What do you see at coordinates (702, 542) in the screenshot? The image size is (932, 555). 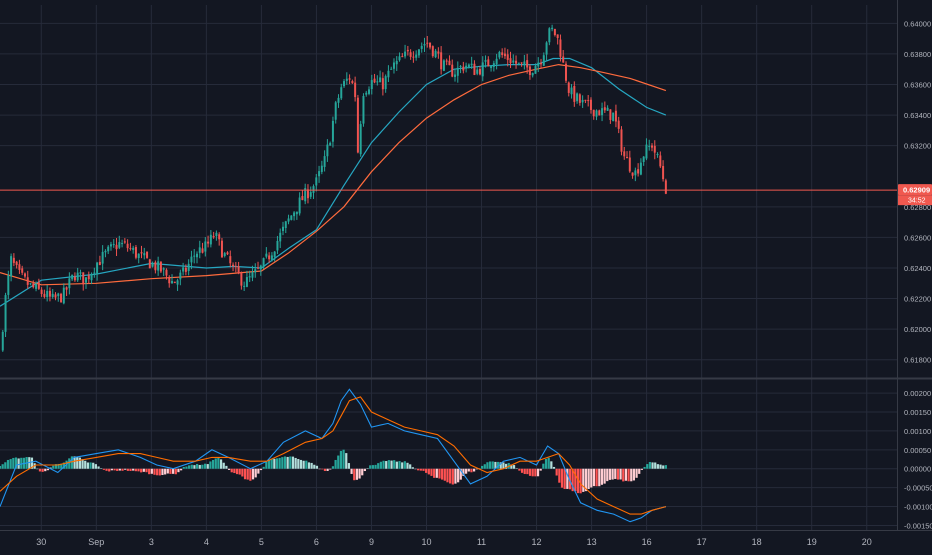 I see `x-tick-label: 17` at bounding box center [702, 542].